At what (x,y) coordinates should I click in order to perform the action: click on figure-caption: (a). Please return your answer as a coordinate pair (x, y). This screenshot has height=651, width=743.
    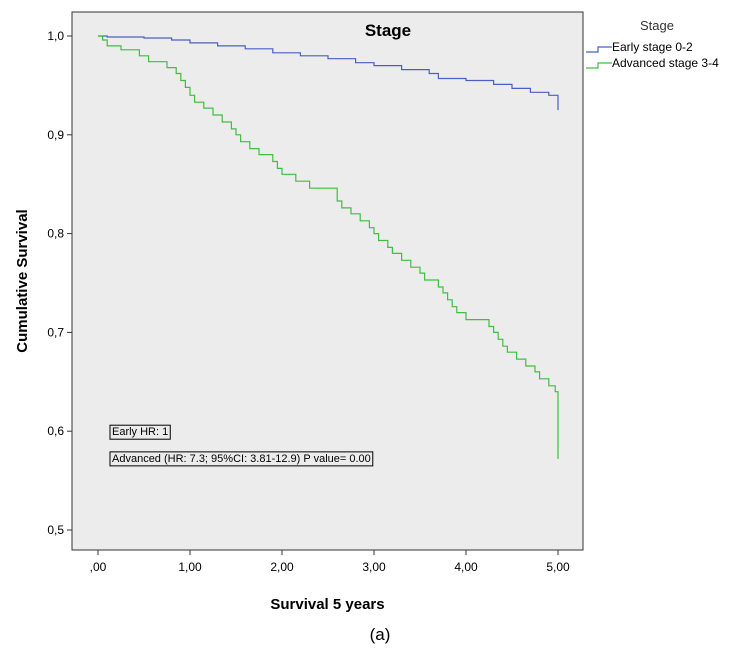
    Looking at the image, I should click on (380, 634).